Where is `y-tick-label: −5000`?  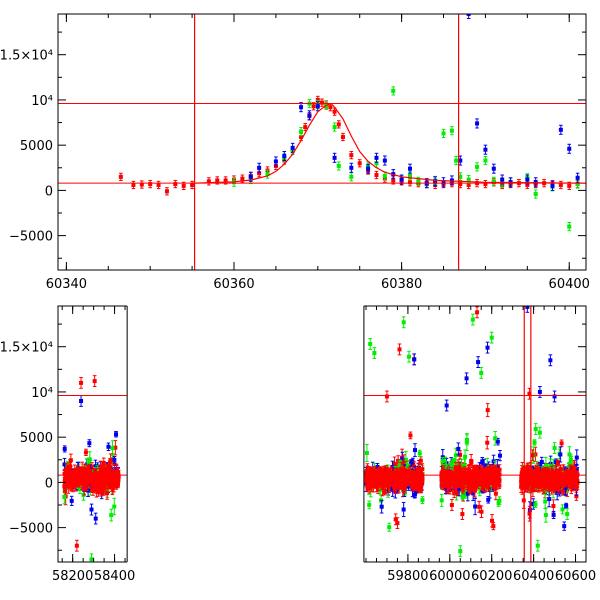 y-tick-label: −5000 is located at coordinates (31, 237).